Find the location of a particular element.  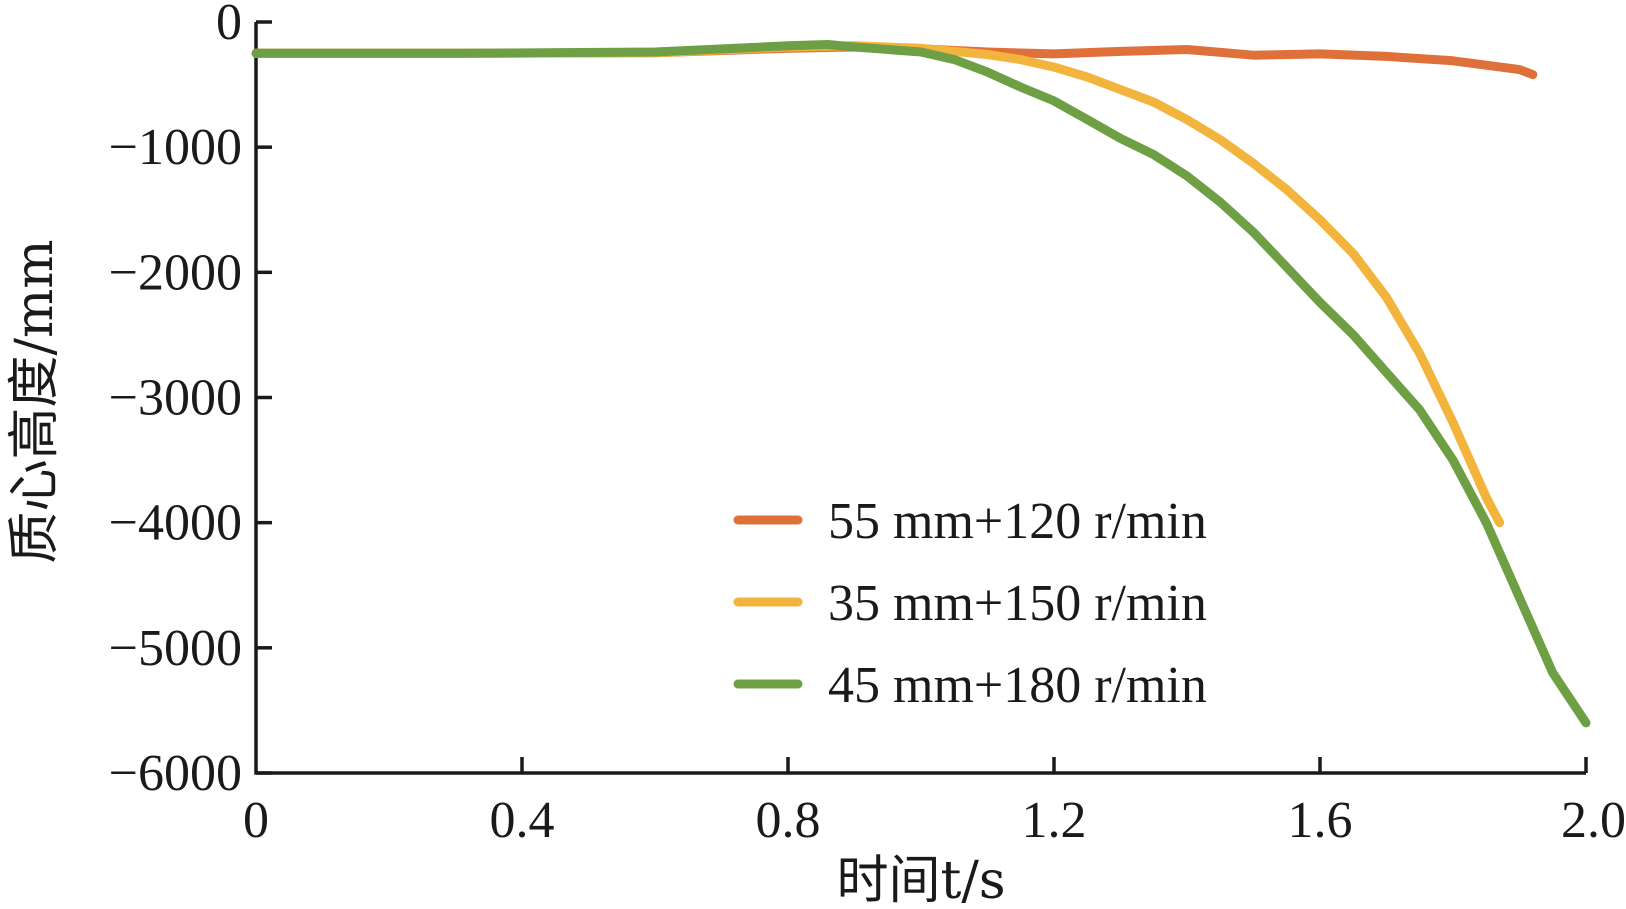

legend-label: 35 mm+150 r/min is located at coordinates (1017, 603).